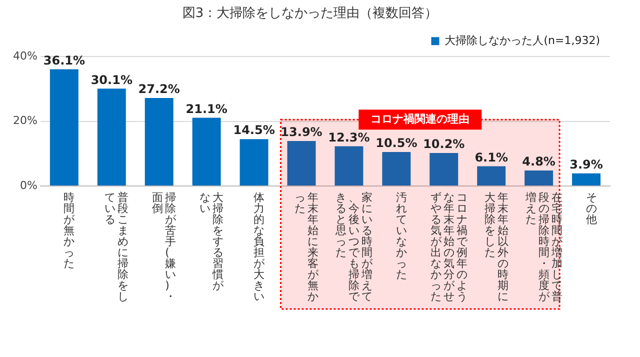  What do you see at coordinates (310, 14) in the screenshot?
I see `chart-title: 図3：大掃除をしなかった理由（複数回答）` at bounding box center [310, 14].